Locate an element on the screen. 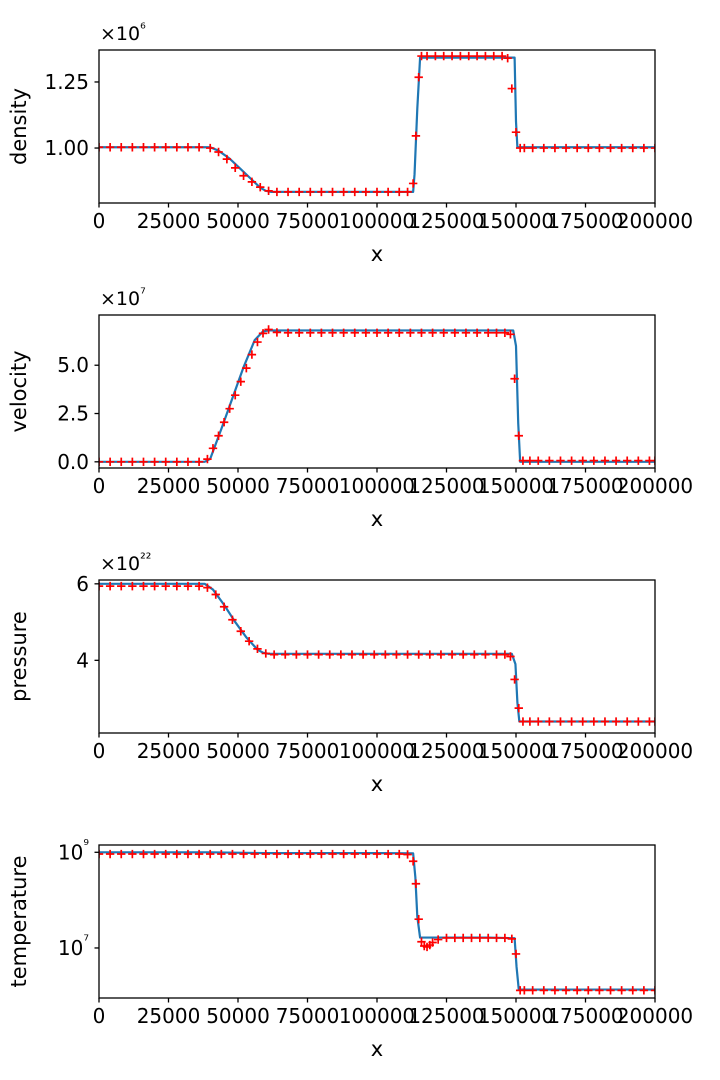 Image resolution: width=720 pixels, height=1080 pixels. panel-velocity-y-offset-text: ×10⁷ is located at coordinates (123, 298).